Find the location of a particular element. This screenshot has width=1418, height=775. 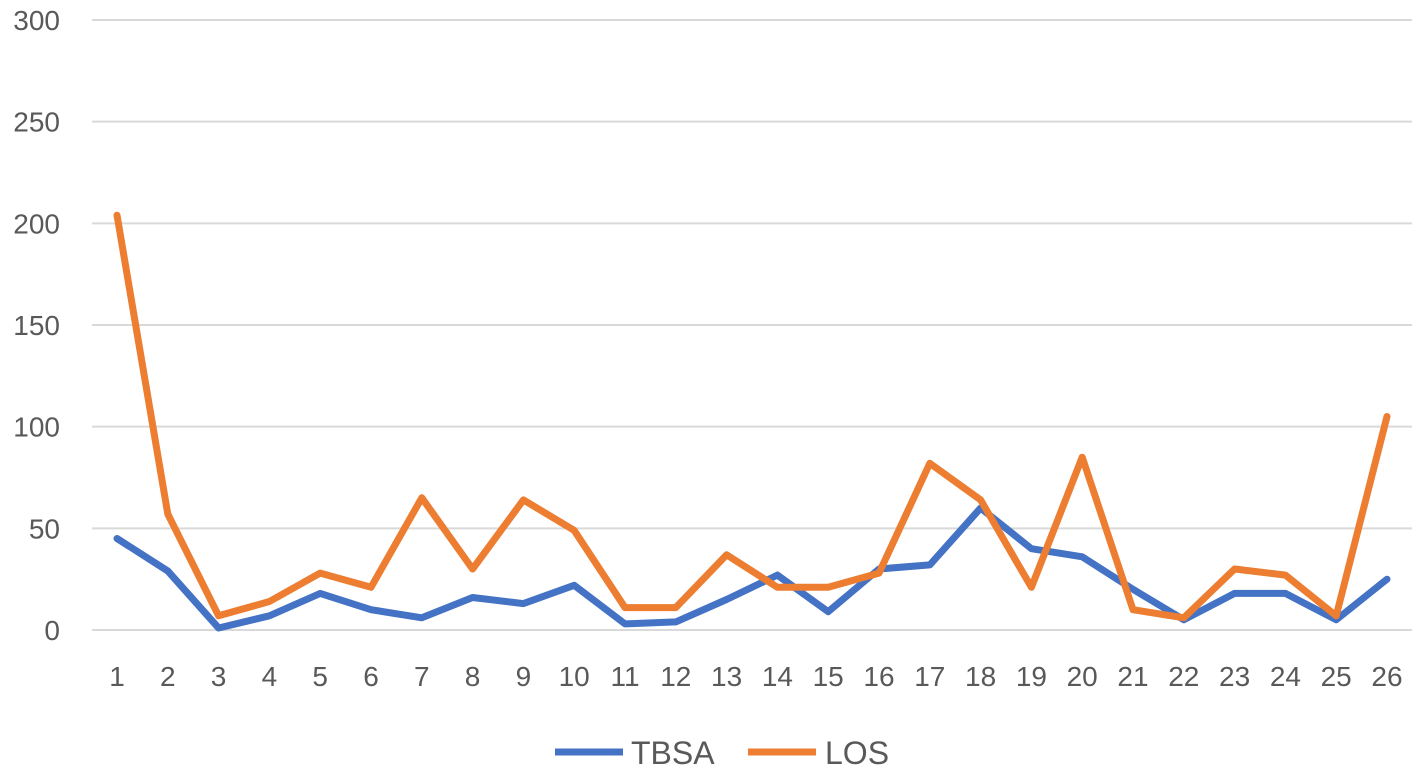

x-tick-label: 25 is located at coordinates (1336, 676).